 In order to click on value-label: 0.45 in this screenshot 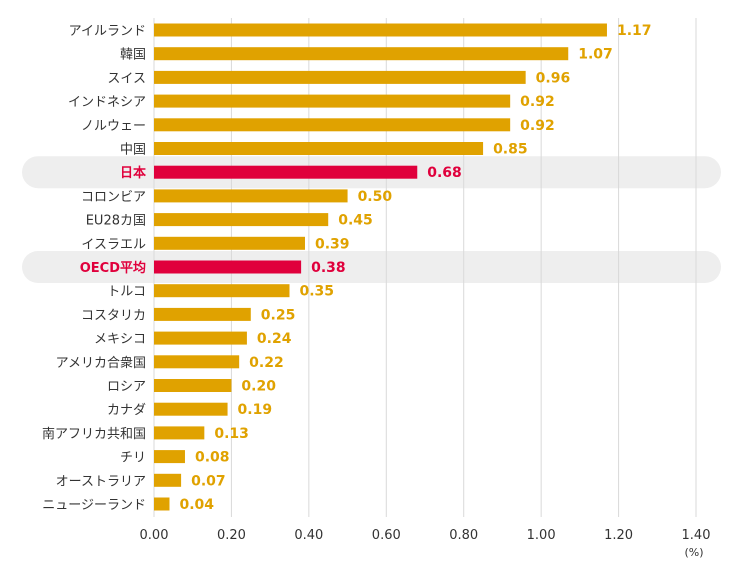, I will do `click(355, 221)`.